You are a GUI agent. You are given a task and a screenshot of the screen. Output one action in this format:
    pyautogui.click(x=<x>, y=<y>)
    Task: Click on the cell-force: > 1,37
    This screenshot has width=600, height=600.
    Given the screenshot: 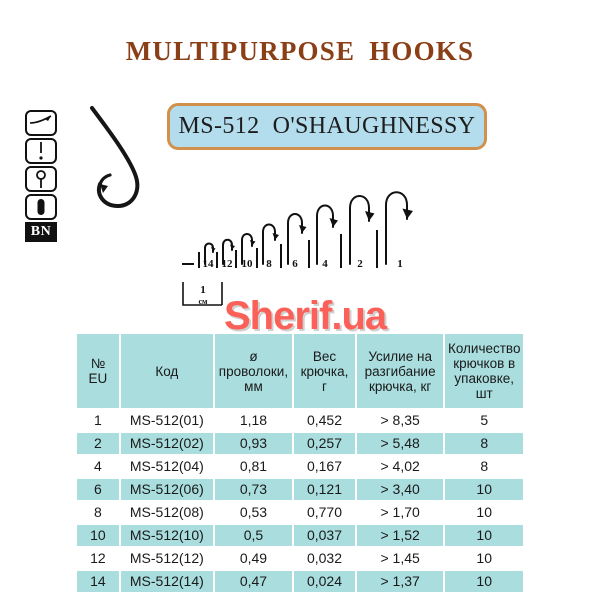 What is the action you would take?
    pyautogui.click(x=400, y=581)
    